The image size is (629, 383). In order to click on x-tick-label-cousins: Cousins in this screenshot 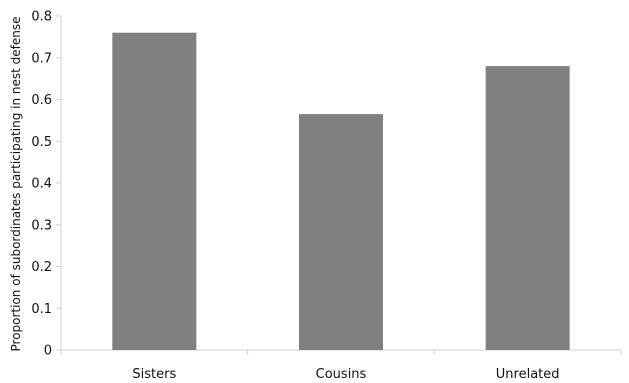, I will do `click(341, 374)`.